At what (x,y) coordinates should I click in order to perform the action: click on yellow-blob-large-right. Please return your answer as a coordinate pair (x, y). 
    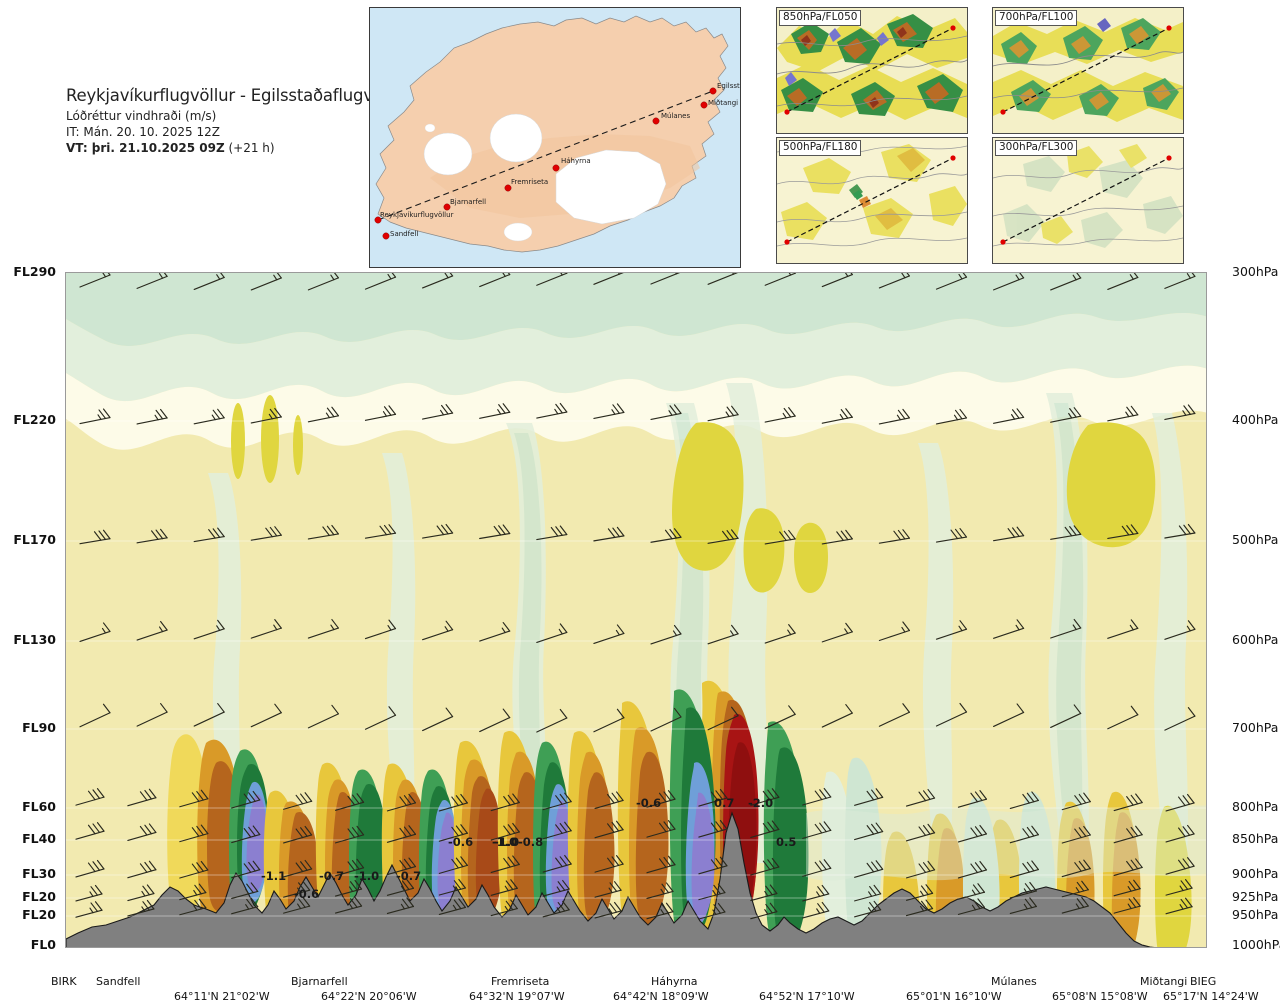
    Looking at the image, I should click on (1111, 485).